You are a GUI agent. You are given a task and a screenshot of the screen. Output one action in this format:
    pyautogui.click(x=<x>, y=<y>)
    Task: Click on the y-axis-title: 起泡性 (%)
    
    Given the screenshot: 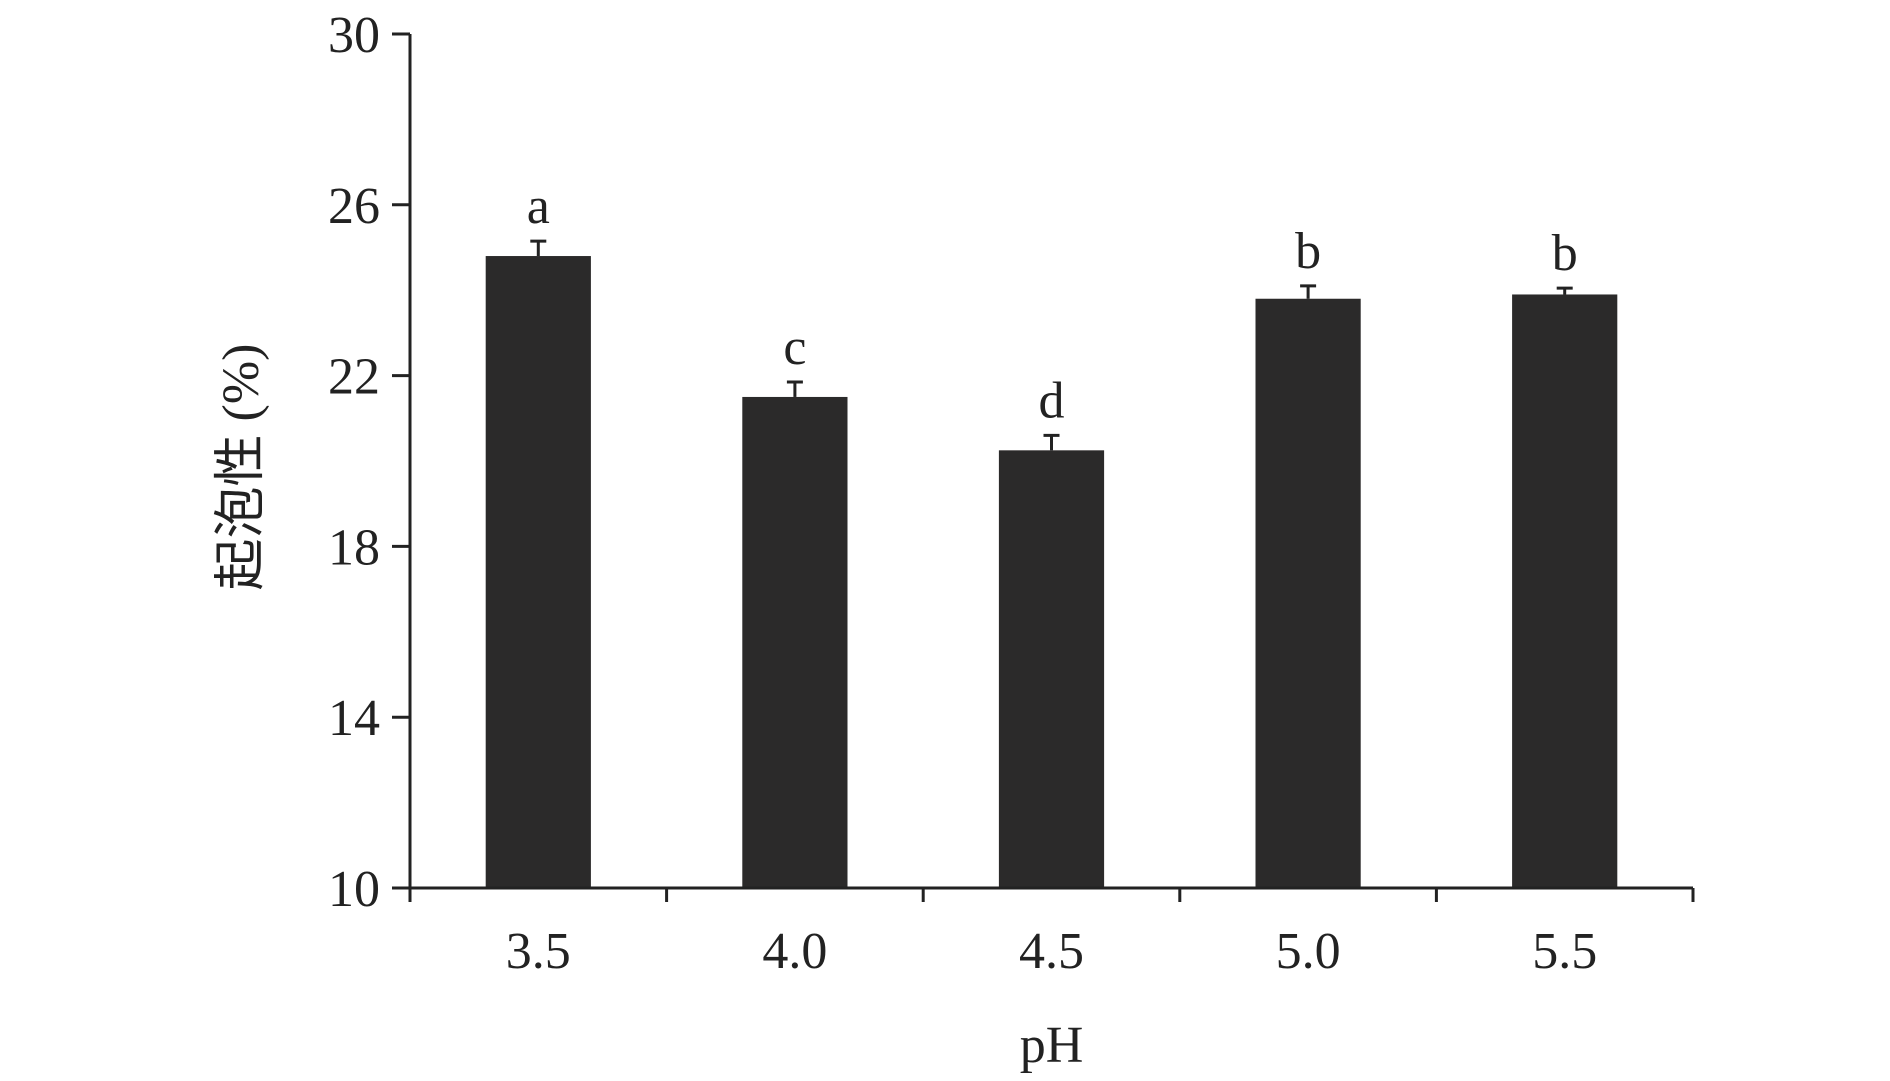 What is the action you would take?
    pyautogui.click(x=241, y=467)
    